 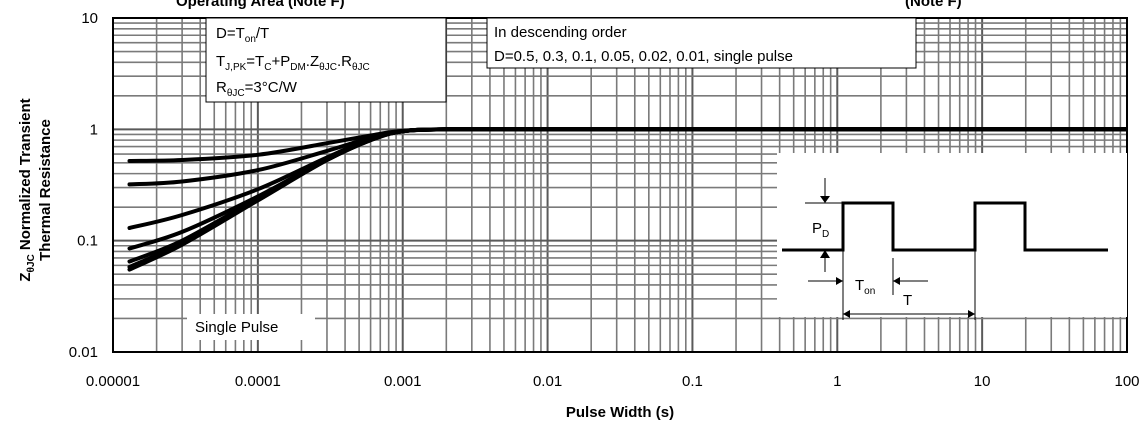 What do you see at coordinates (257, 89) in the screenshot?
I see `formula-line-3: RθJC=3°C/W` at bounding box center [257, 89].